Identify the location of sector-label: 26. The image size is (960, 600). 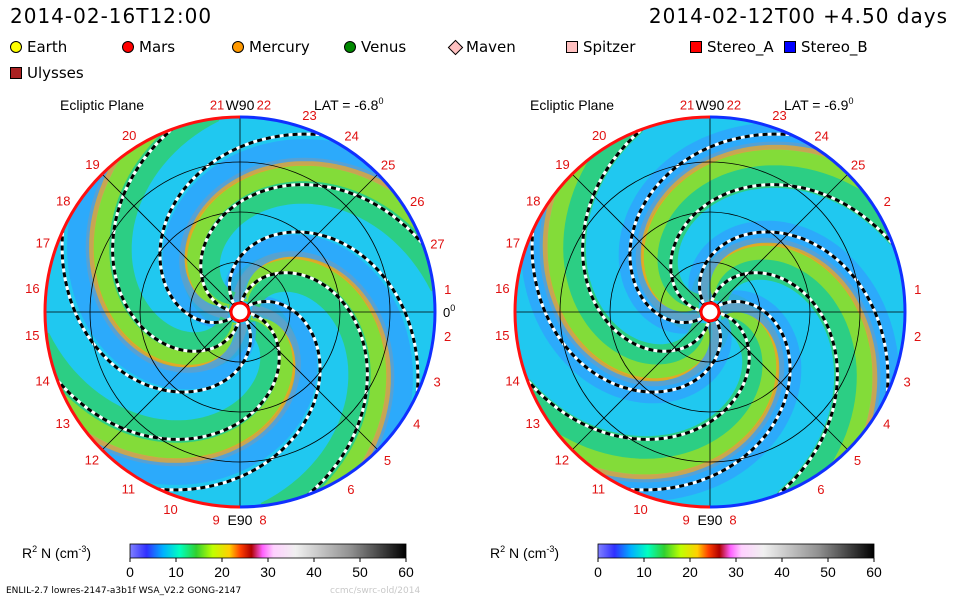
(417, 201).